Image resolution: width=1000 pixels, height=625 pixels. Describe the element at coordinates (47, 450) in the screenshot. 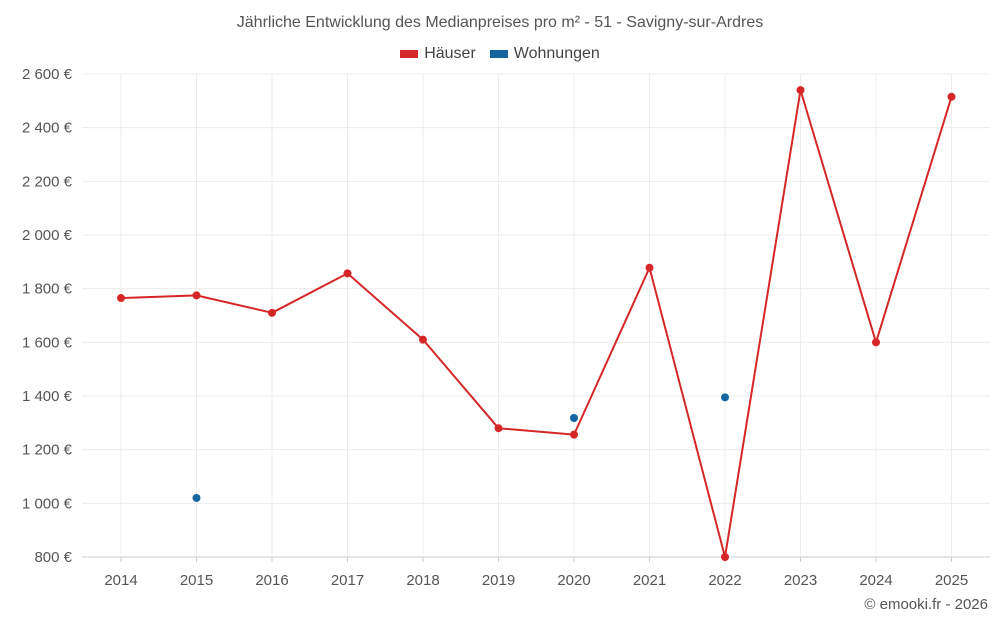

I see `y-tick-label: 1 200 €` at that location.